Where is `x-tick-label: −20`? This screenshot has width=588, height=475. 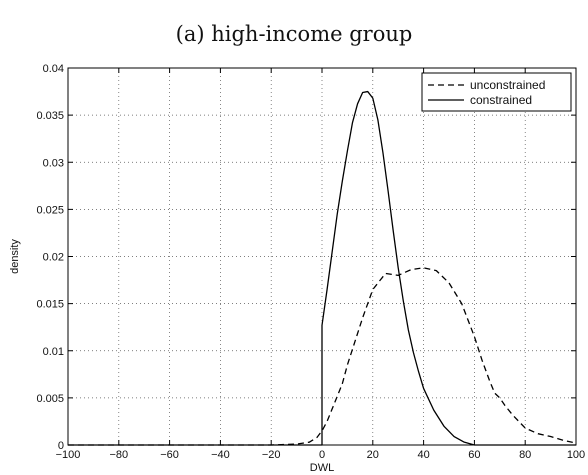 x-tick-label: −20 is located at coordinates (271, 455).